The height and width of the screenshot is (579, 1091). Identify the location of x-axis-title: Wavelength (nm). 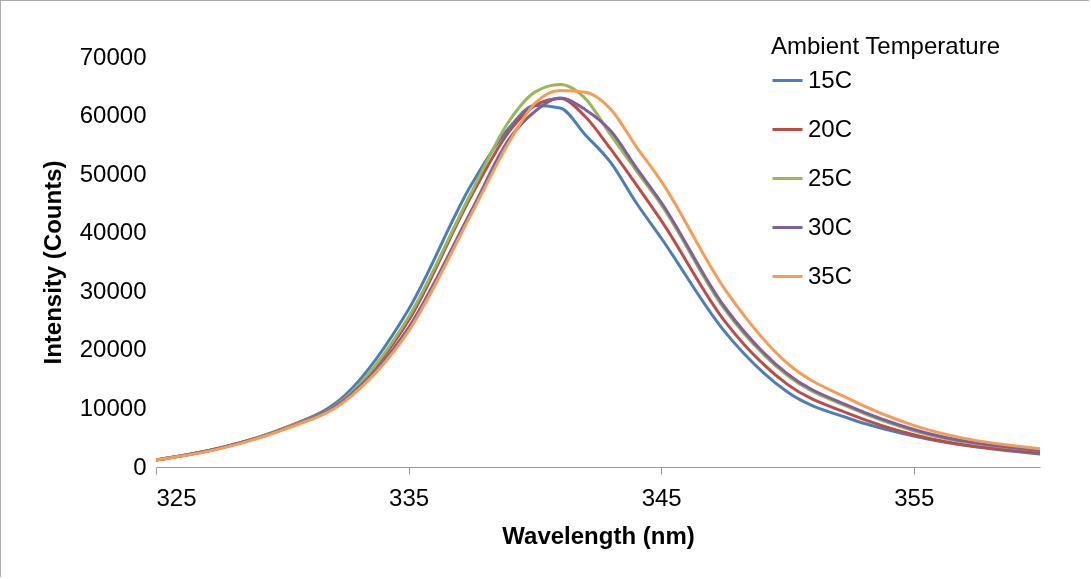
(598, 535).